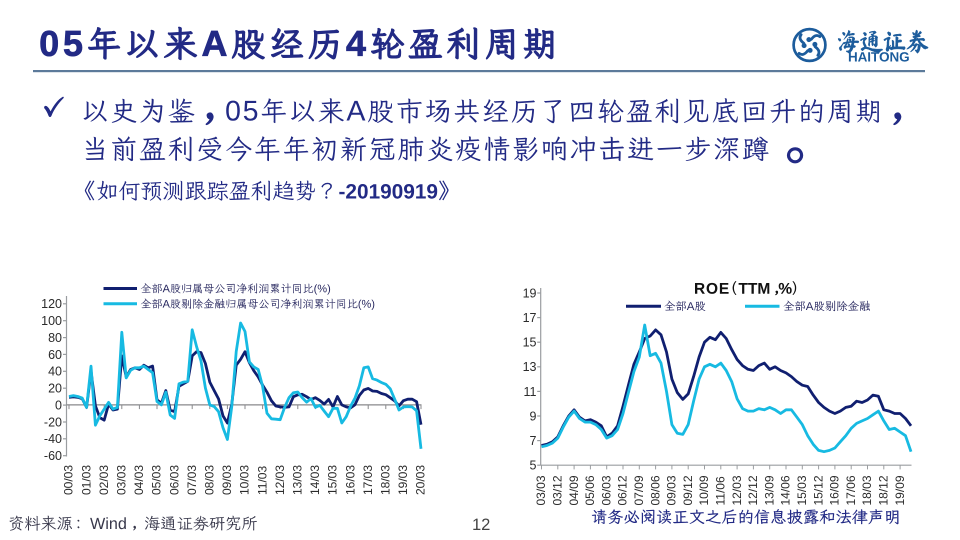 The width and height of the screenshot is (960, 540). What do you see at coordinates (421, 480) in the screenshot?
I see `svg-text: 20/03` at bounding box center [421, 480].